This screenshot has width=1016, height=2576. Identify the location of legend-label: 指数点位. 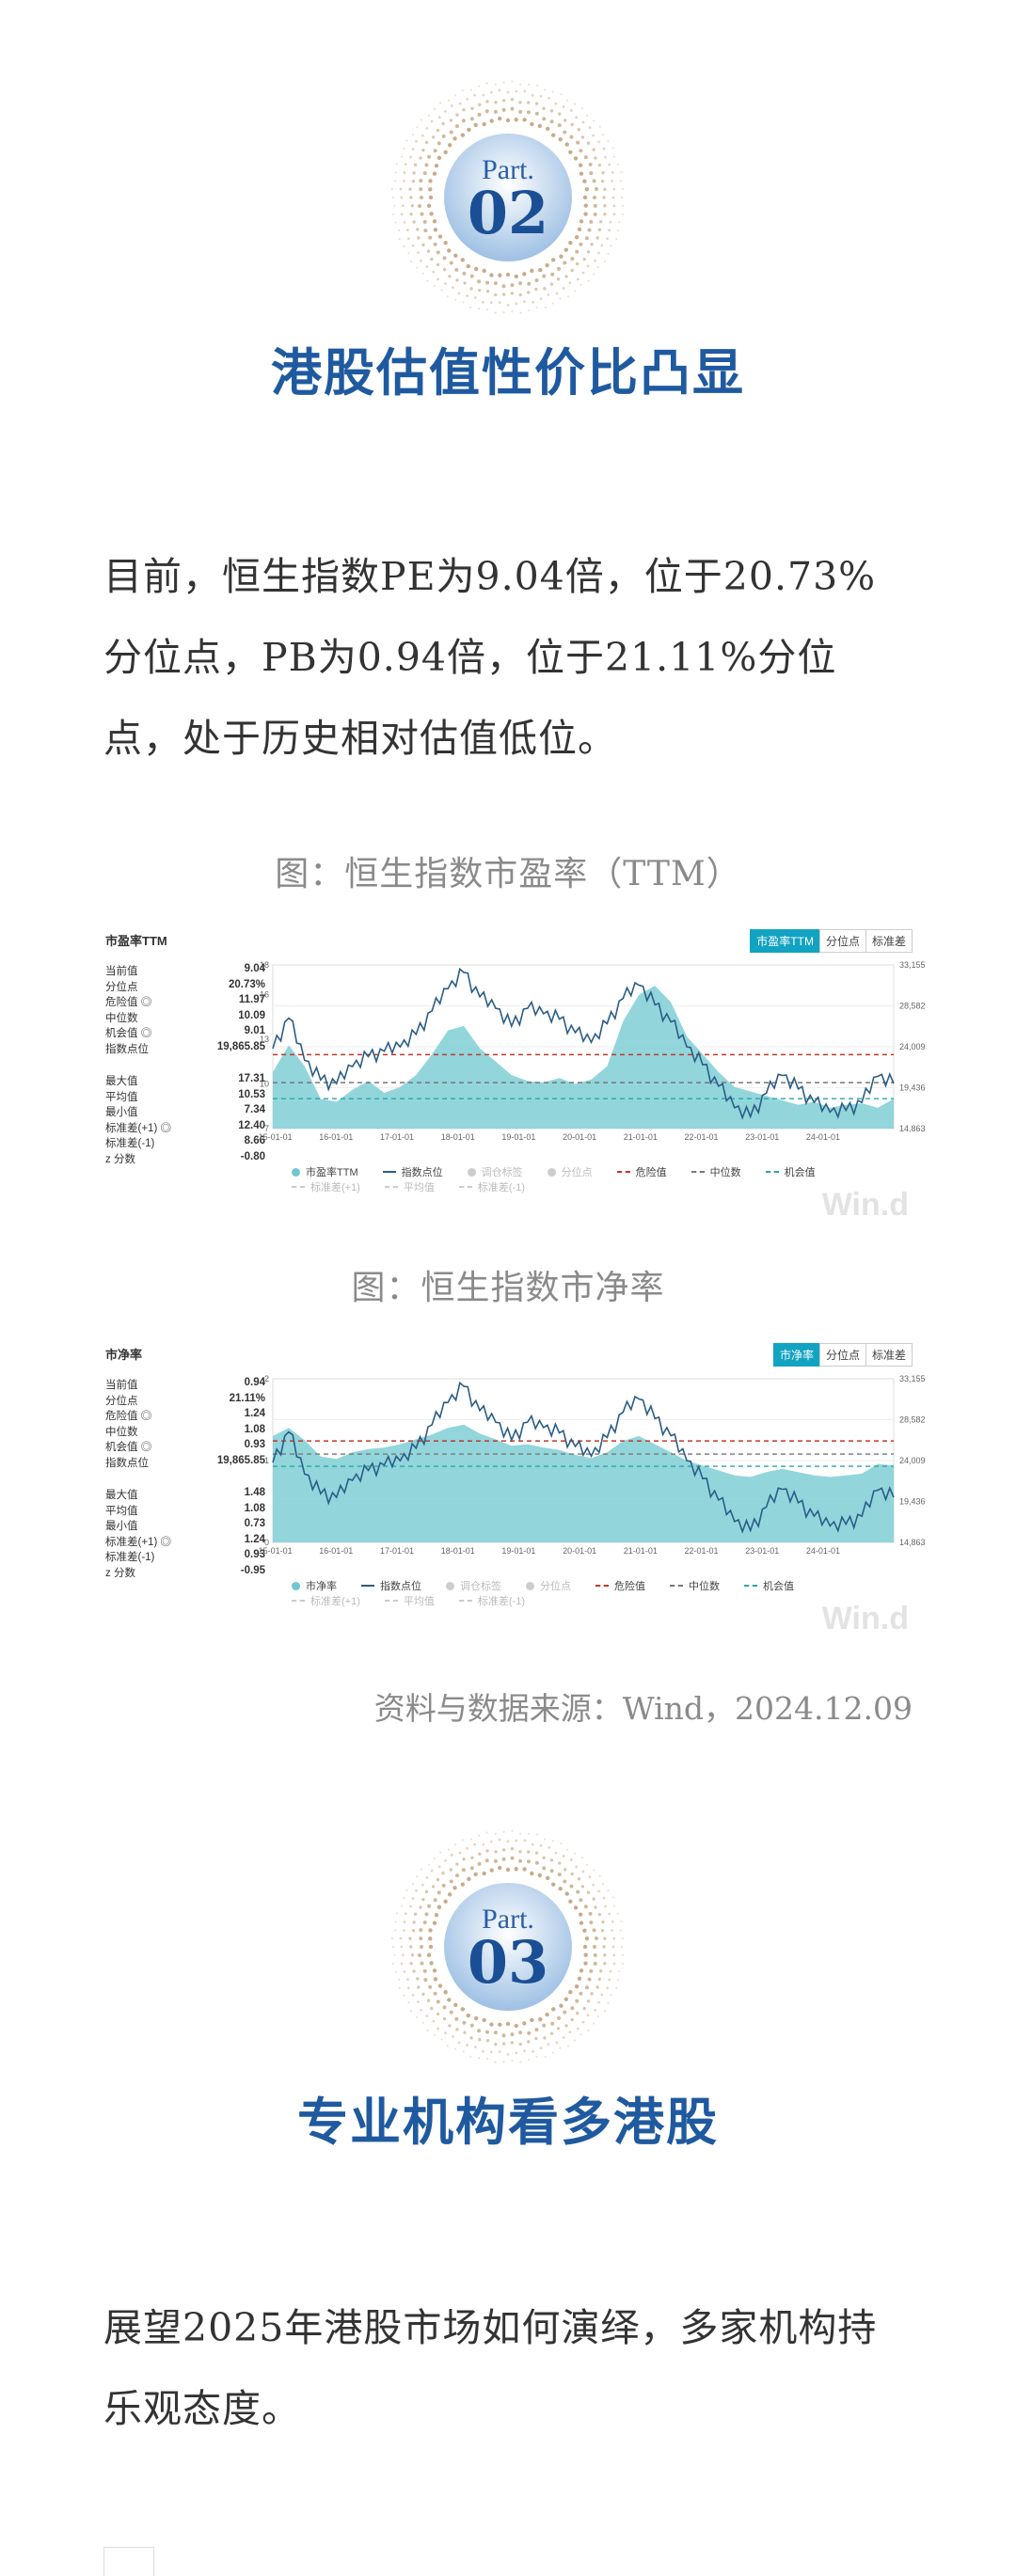
(401, 1586).